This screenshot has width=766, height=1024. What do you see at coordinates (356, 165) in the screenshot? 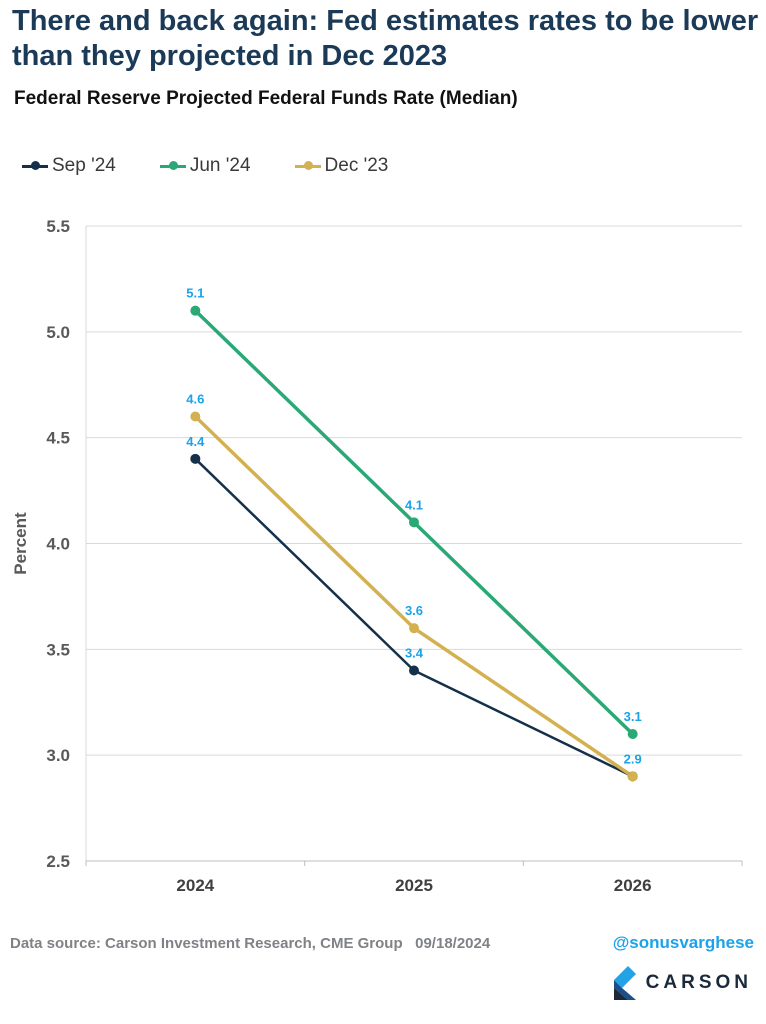
I see `legend-label-dec23: Dec '23` at bounding box center [356, 165].